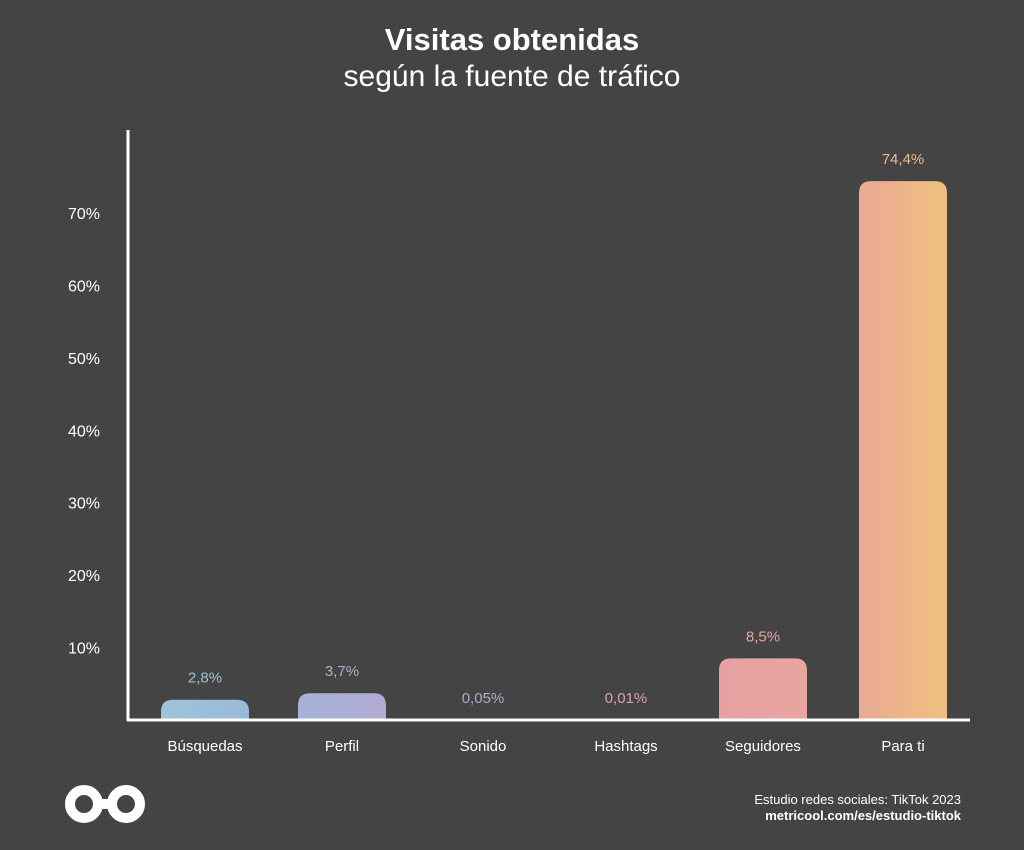  What do you see at coordinates (84, 504) in the screenshot?
I see `y-tick-label: 30%` at bounding box center [84, 504].